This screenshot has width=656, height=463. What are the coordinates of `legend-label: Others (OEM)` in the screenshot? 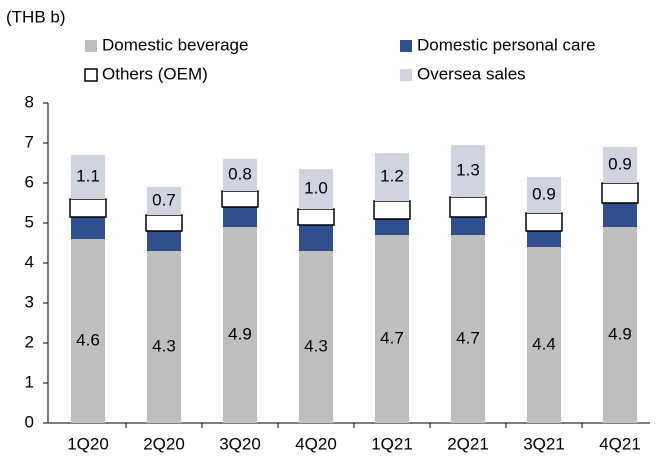 It's located at (155, 73).